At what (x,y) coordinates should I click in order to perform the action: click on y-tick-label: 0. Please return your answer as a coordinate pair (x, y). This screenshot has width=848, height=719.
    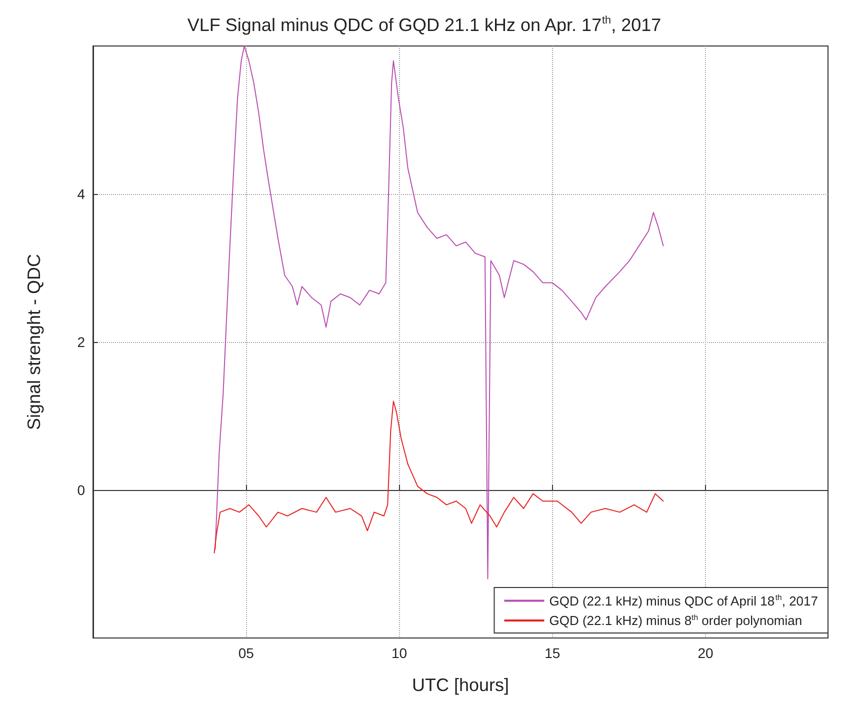
    Looking at the image, I should click on (81, 490).